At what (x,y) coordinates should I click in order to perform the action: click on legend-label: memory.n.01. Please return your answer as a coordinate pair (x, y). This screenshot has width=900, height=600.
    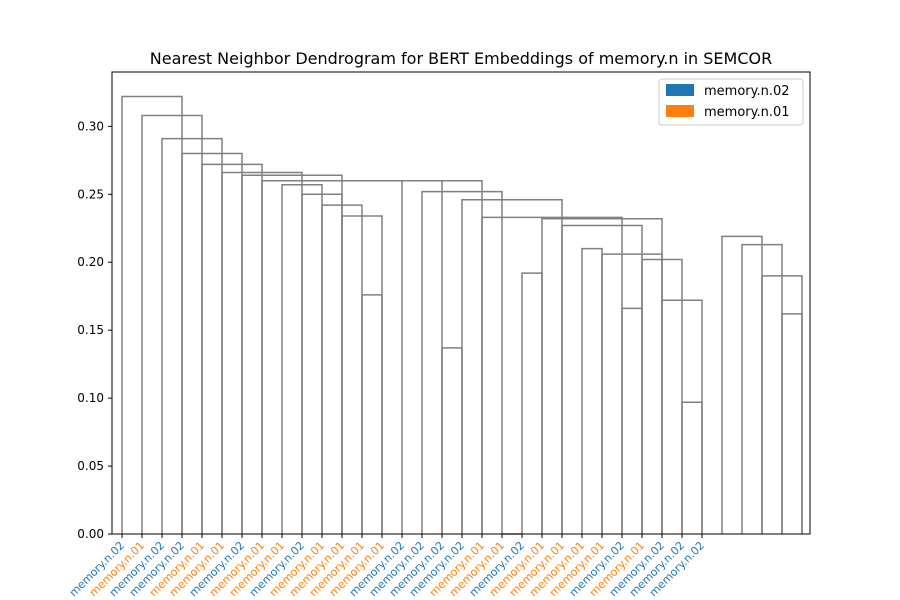
    Looking at the image, I should click on (747, 112).